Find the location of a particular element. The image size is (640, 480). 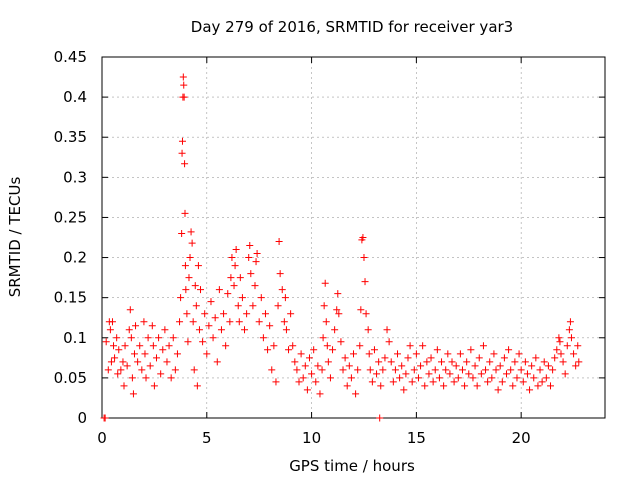

y-tick-label: 0.4 is located at coordinates (75, 97).